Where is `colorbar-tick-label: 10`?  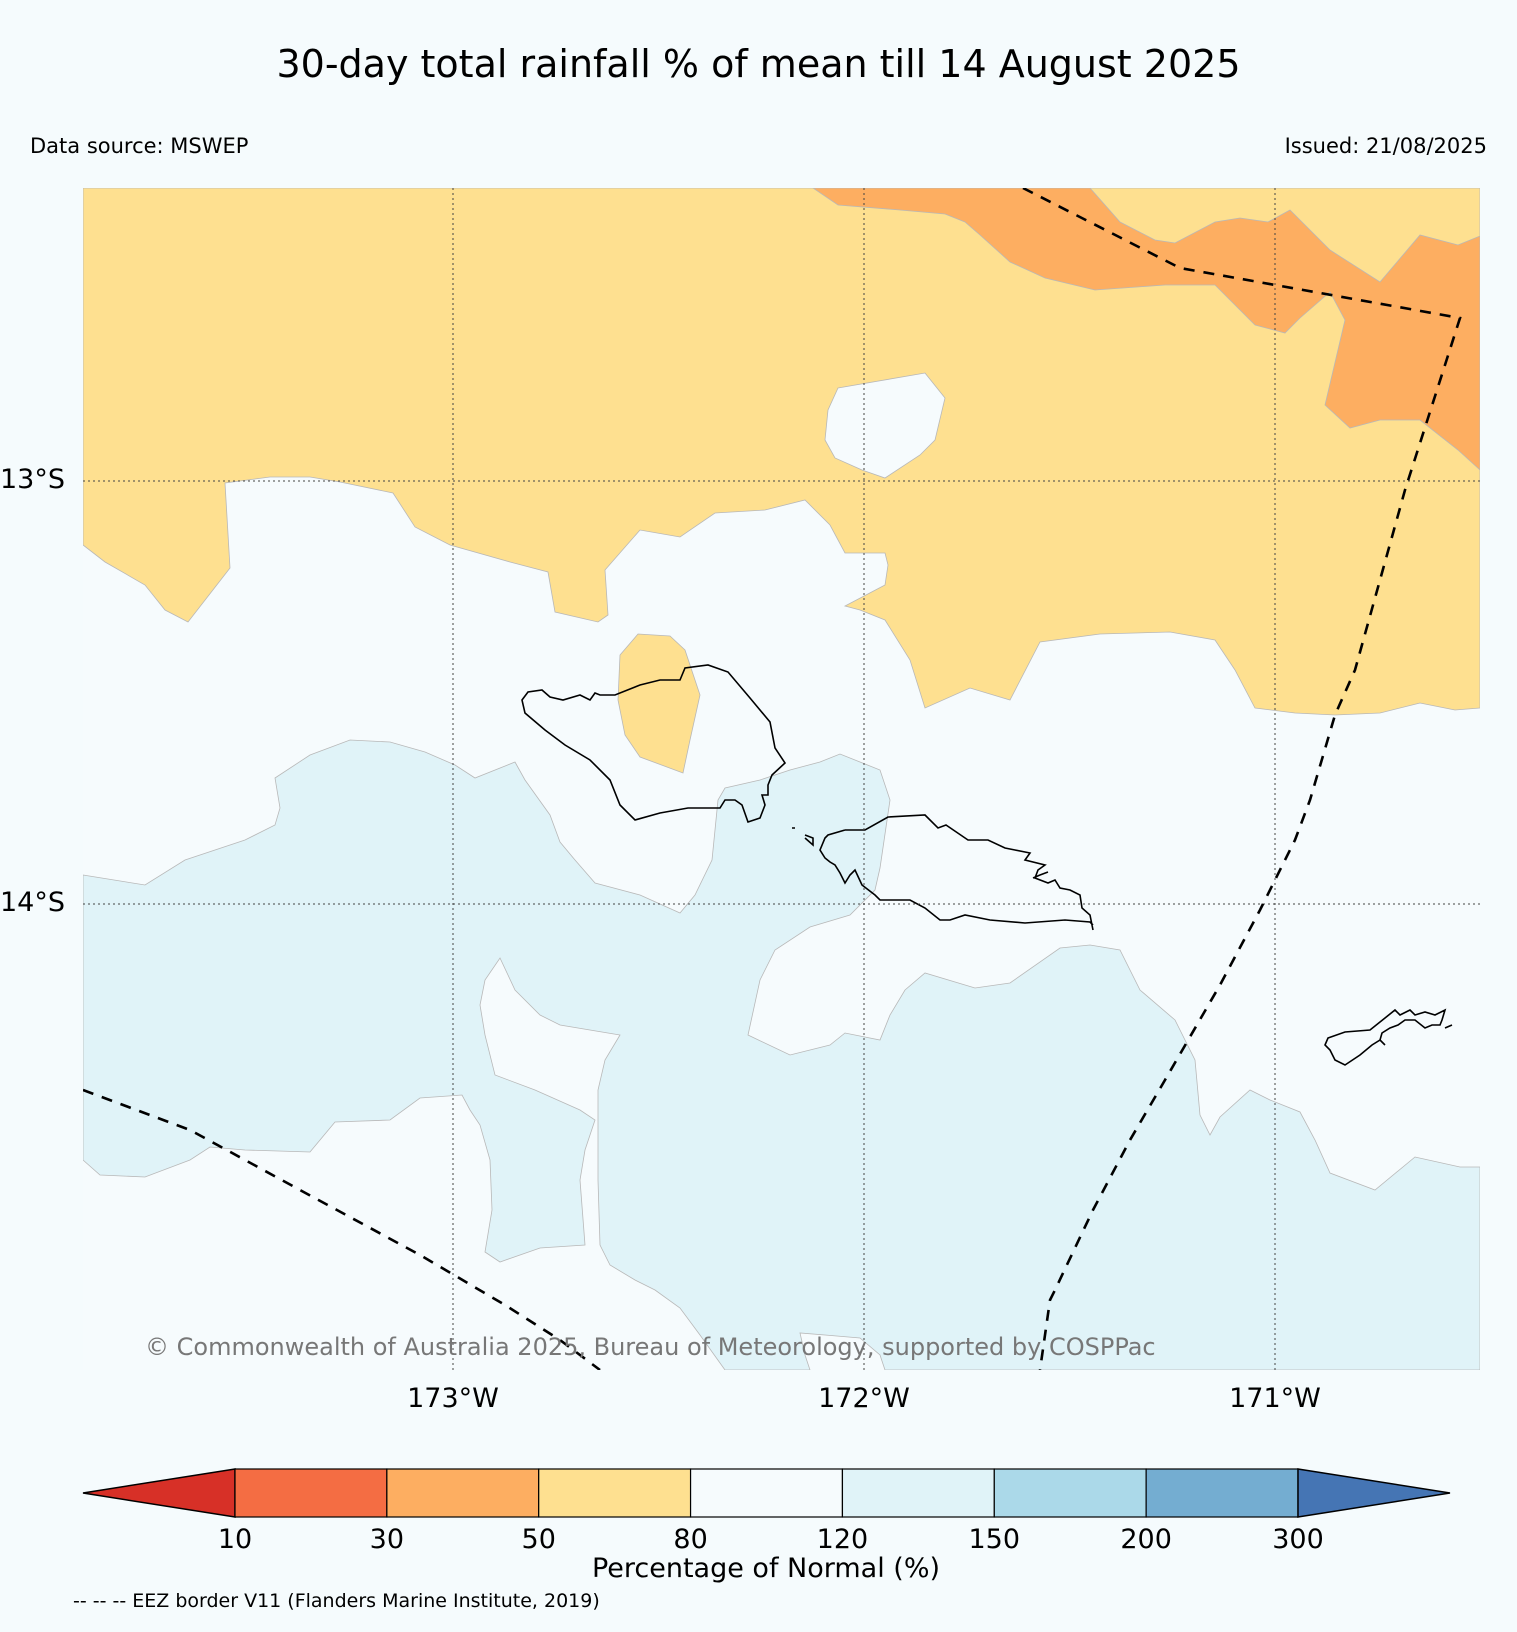
colorbar-tick-label: 10 is located at coordinates (235, 1539).